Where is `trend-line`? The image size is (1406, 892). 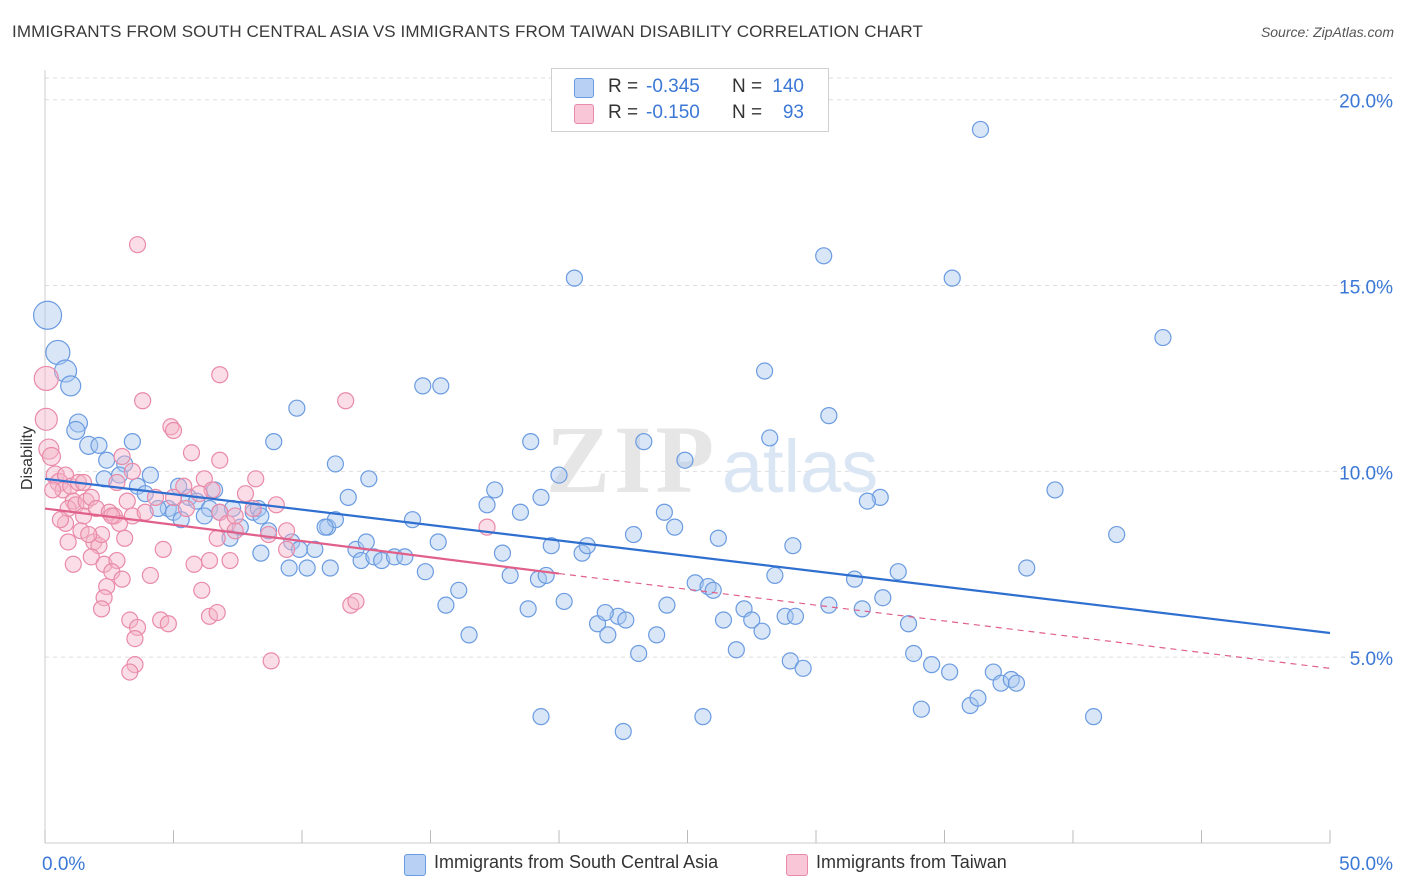
trend-line is located at coordinates (302, 541).